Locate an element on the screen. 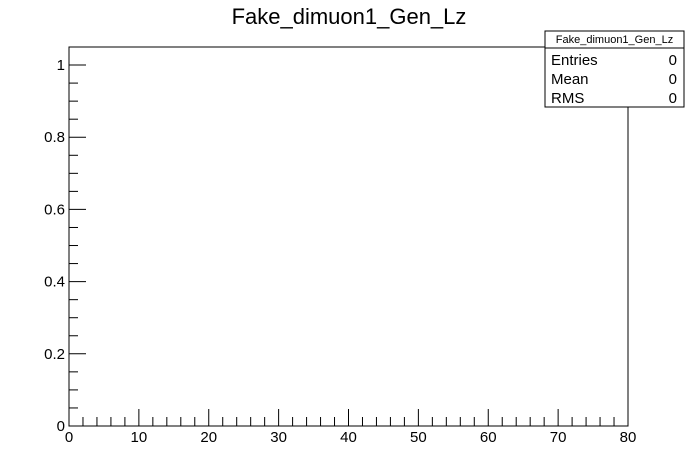 The height and width of the screenshot is (474, 698). y-tick-label: 1 is located at coordinates (61, 65).